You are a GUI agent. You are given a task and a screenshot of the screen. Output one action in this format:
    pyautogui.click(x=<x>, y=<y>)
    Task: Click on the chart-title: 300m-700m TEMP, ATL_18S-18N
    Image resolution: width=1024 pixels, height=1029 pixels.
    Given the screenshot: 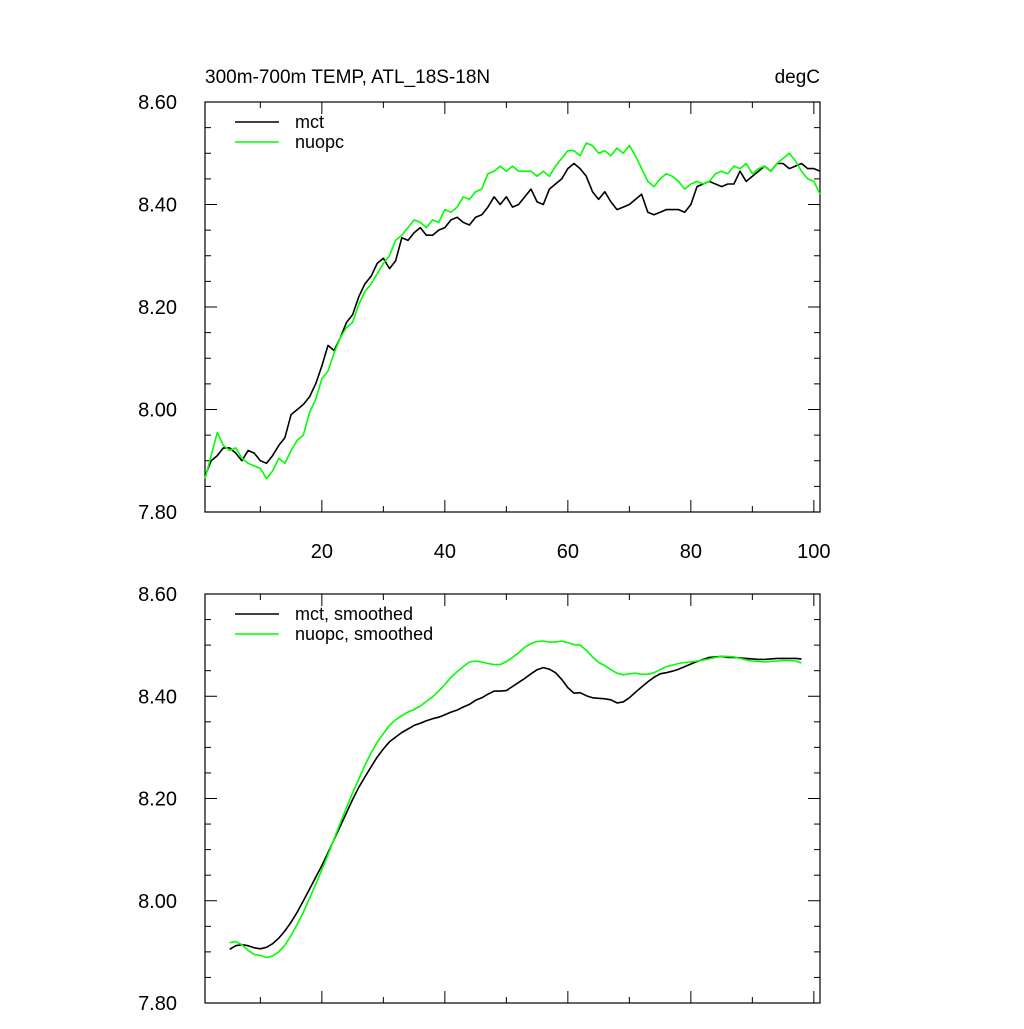 What is the action you would take?
    pyautogui.click(x=347, y=77)
    